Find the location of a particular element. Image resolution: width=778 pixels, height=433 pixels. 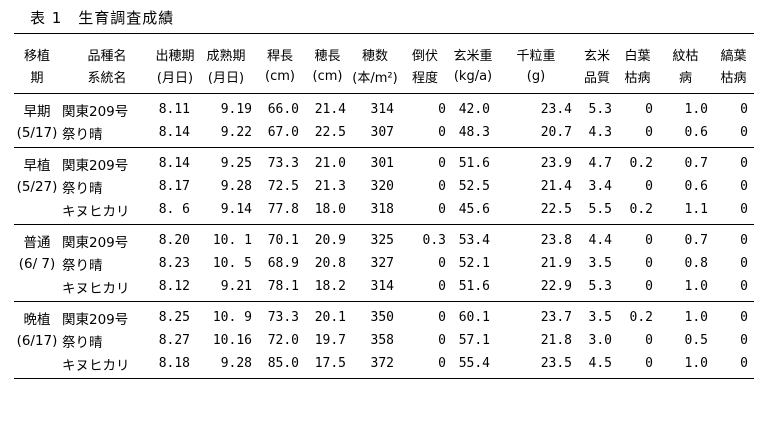

table-cell: 314 is located at coordinates (382, 286).